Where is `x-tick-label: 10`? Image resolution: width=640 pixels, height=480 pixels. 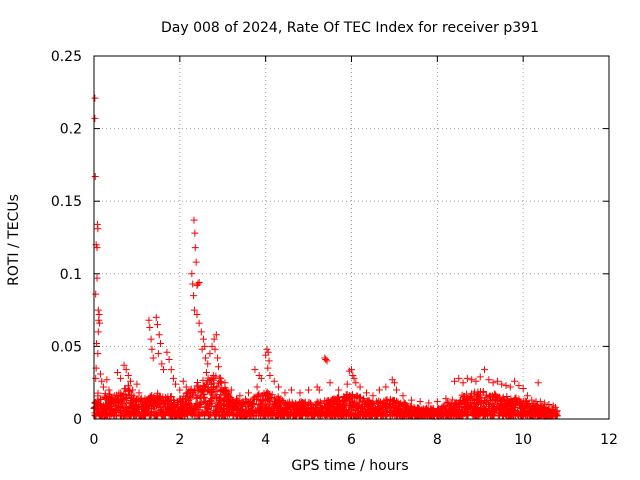 x-tick-label: 10 is located at coordinates (523, 440).